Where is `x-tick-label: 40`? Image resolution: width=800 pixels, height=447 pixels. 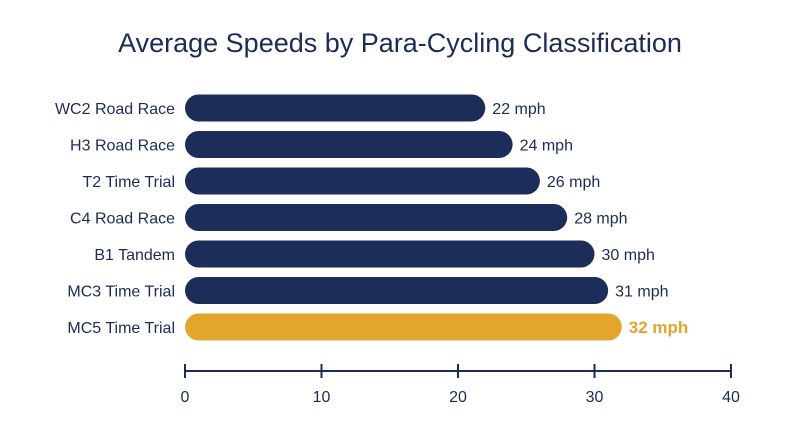 x-tick-label: 40 is located at coordinates (731, 397).